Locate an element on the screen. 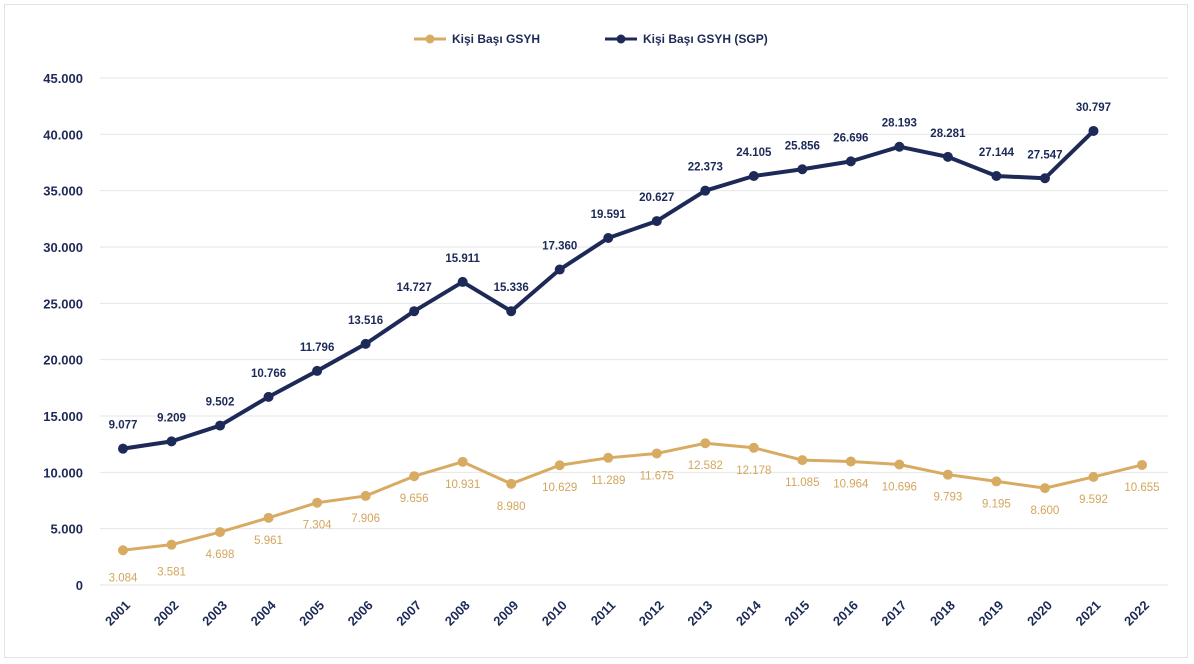 The height and width of the screenshot is (664, 1194). x-tick-label: 2018 is located at coordinates (942, 613).